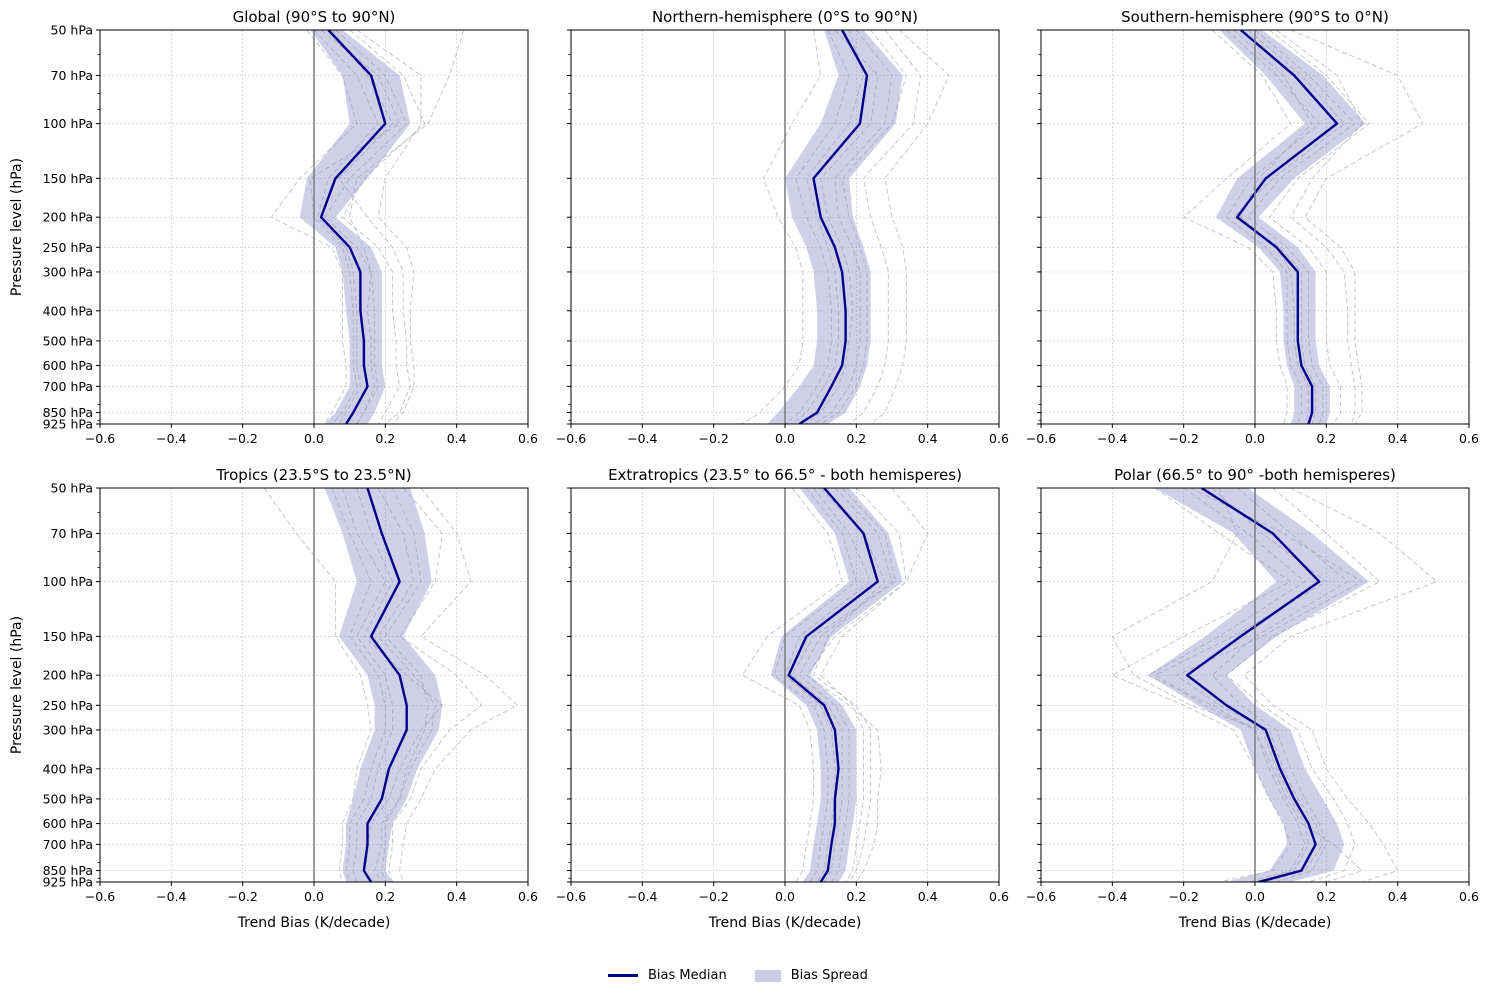 This screenshot has width=1490, height=998. What do you see at coordinates (68, 123) in the screenshot?
I see `y-tick-label: 100 hPa` at bounding box center [68, 123].